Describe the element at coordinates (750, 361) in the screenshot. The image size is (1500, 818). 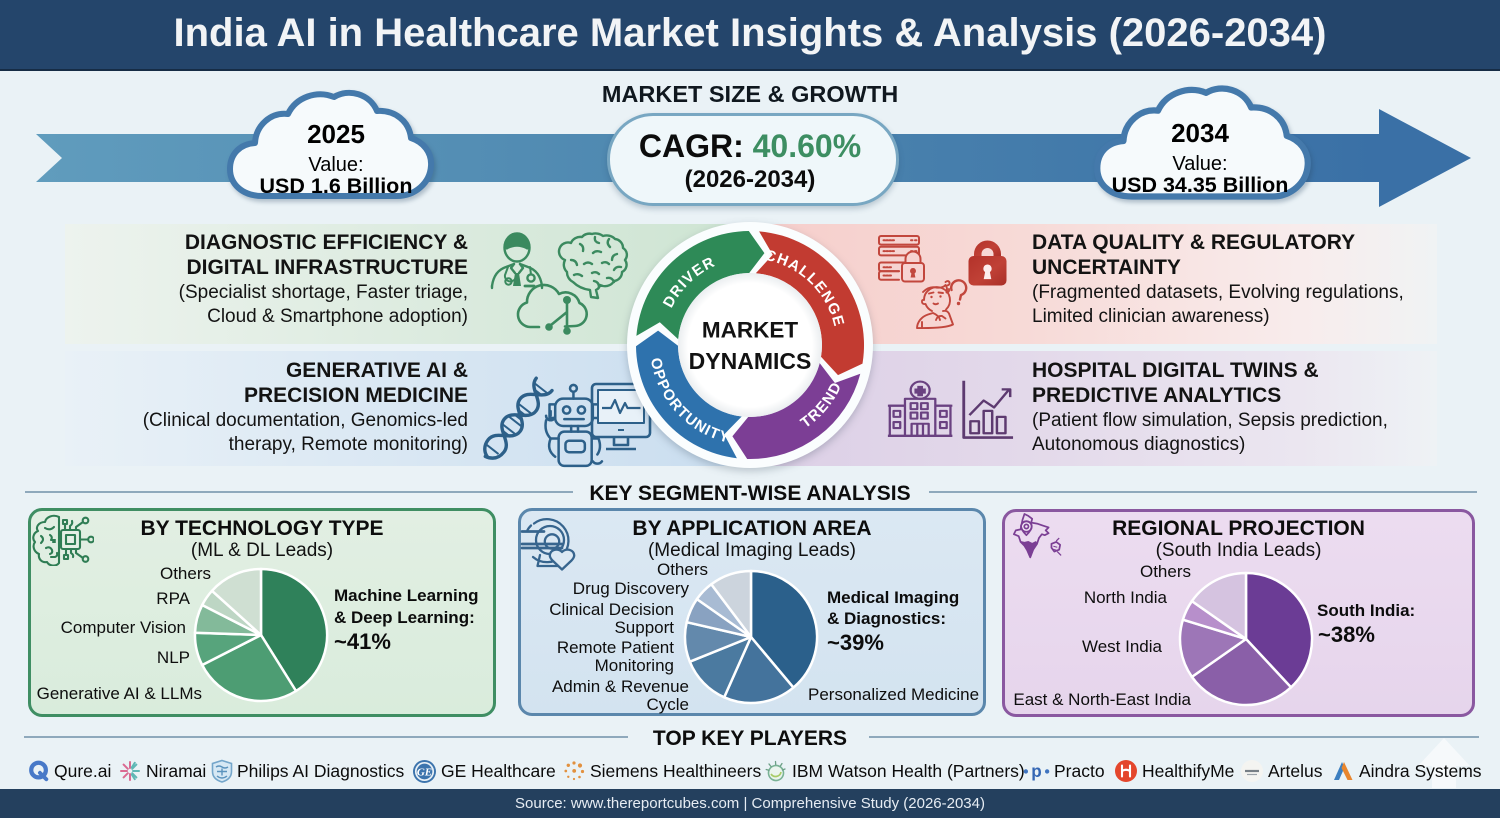
I see `svg-text: DYNAMICS` at that location.